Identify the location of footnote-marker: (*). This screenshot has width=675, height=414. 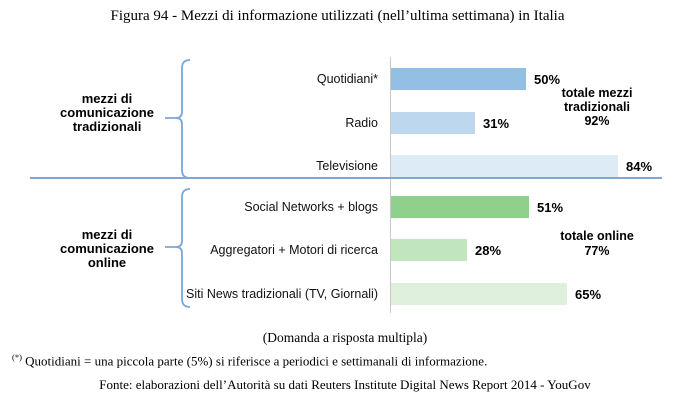
(17, 357).